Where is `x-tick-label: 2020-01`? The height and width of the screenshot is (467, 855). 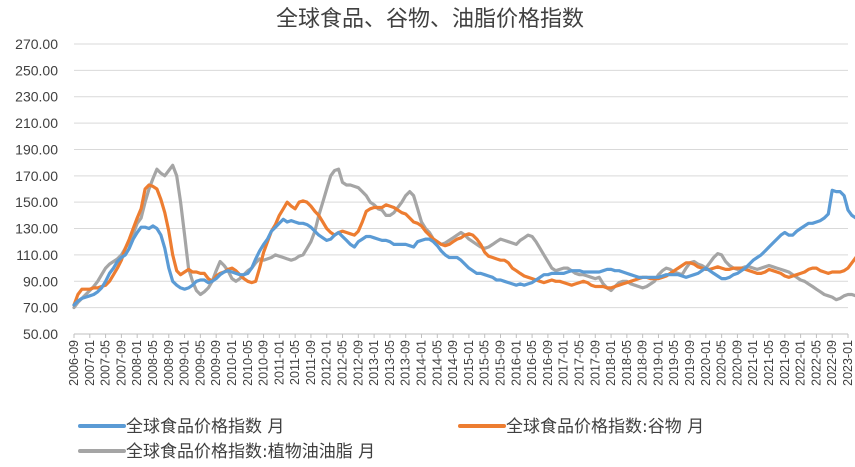 x-tick-label: 2020-01 is located at coordinates (706, 363).